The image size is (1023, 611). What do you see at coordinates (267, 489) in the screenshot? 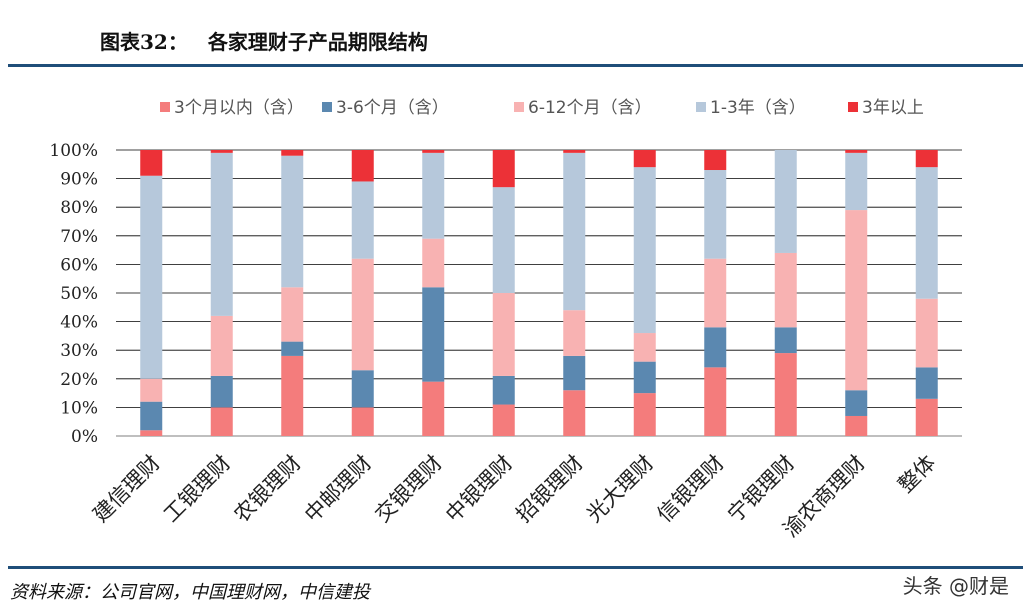
I see `x-tick-label: 农银理财` at bounding box center [267, 489].